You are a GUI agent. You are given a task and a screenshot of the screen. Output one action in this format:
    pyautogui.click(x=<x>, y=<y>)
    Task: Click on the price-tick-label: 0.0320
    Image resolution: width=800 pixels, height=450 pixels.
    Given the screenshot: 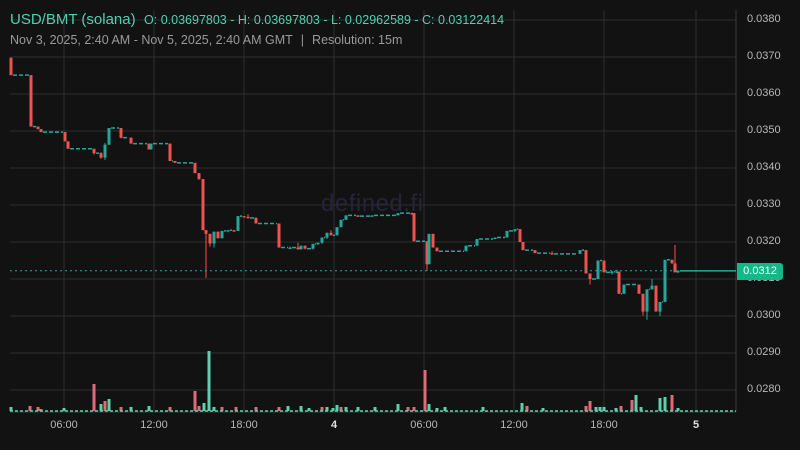 What is the action you would take?
    pyautogui.click(x=764, y=241)
    